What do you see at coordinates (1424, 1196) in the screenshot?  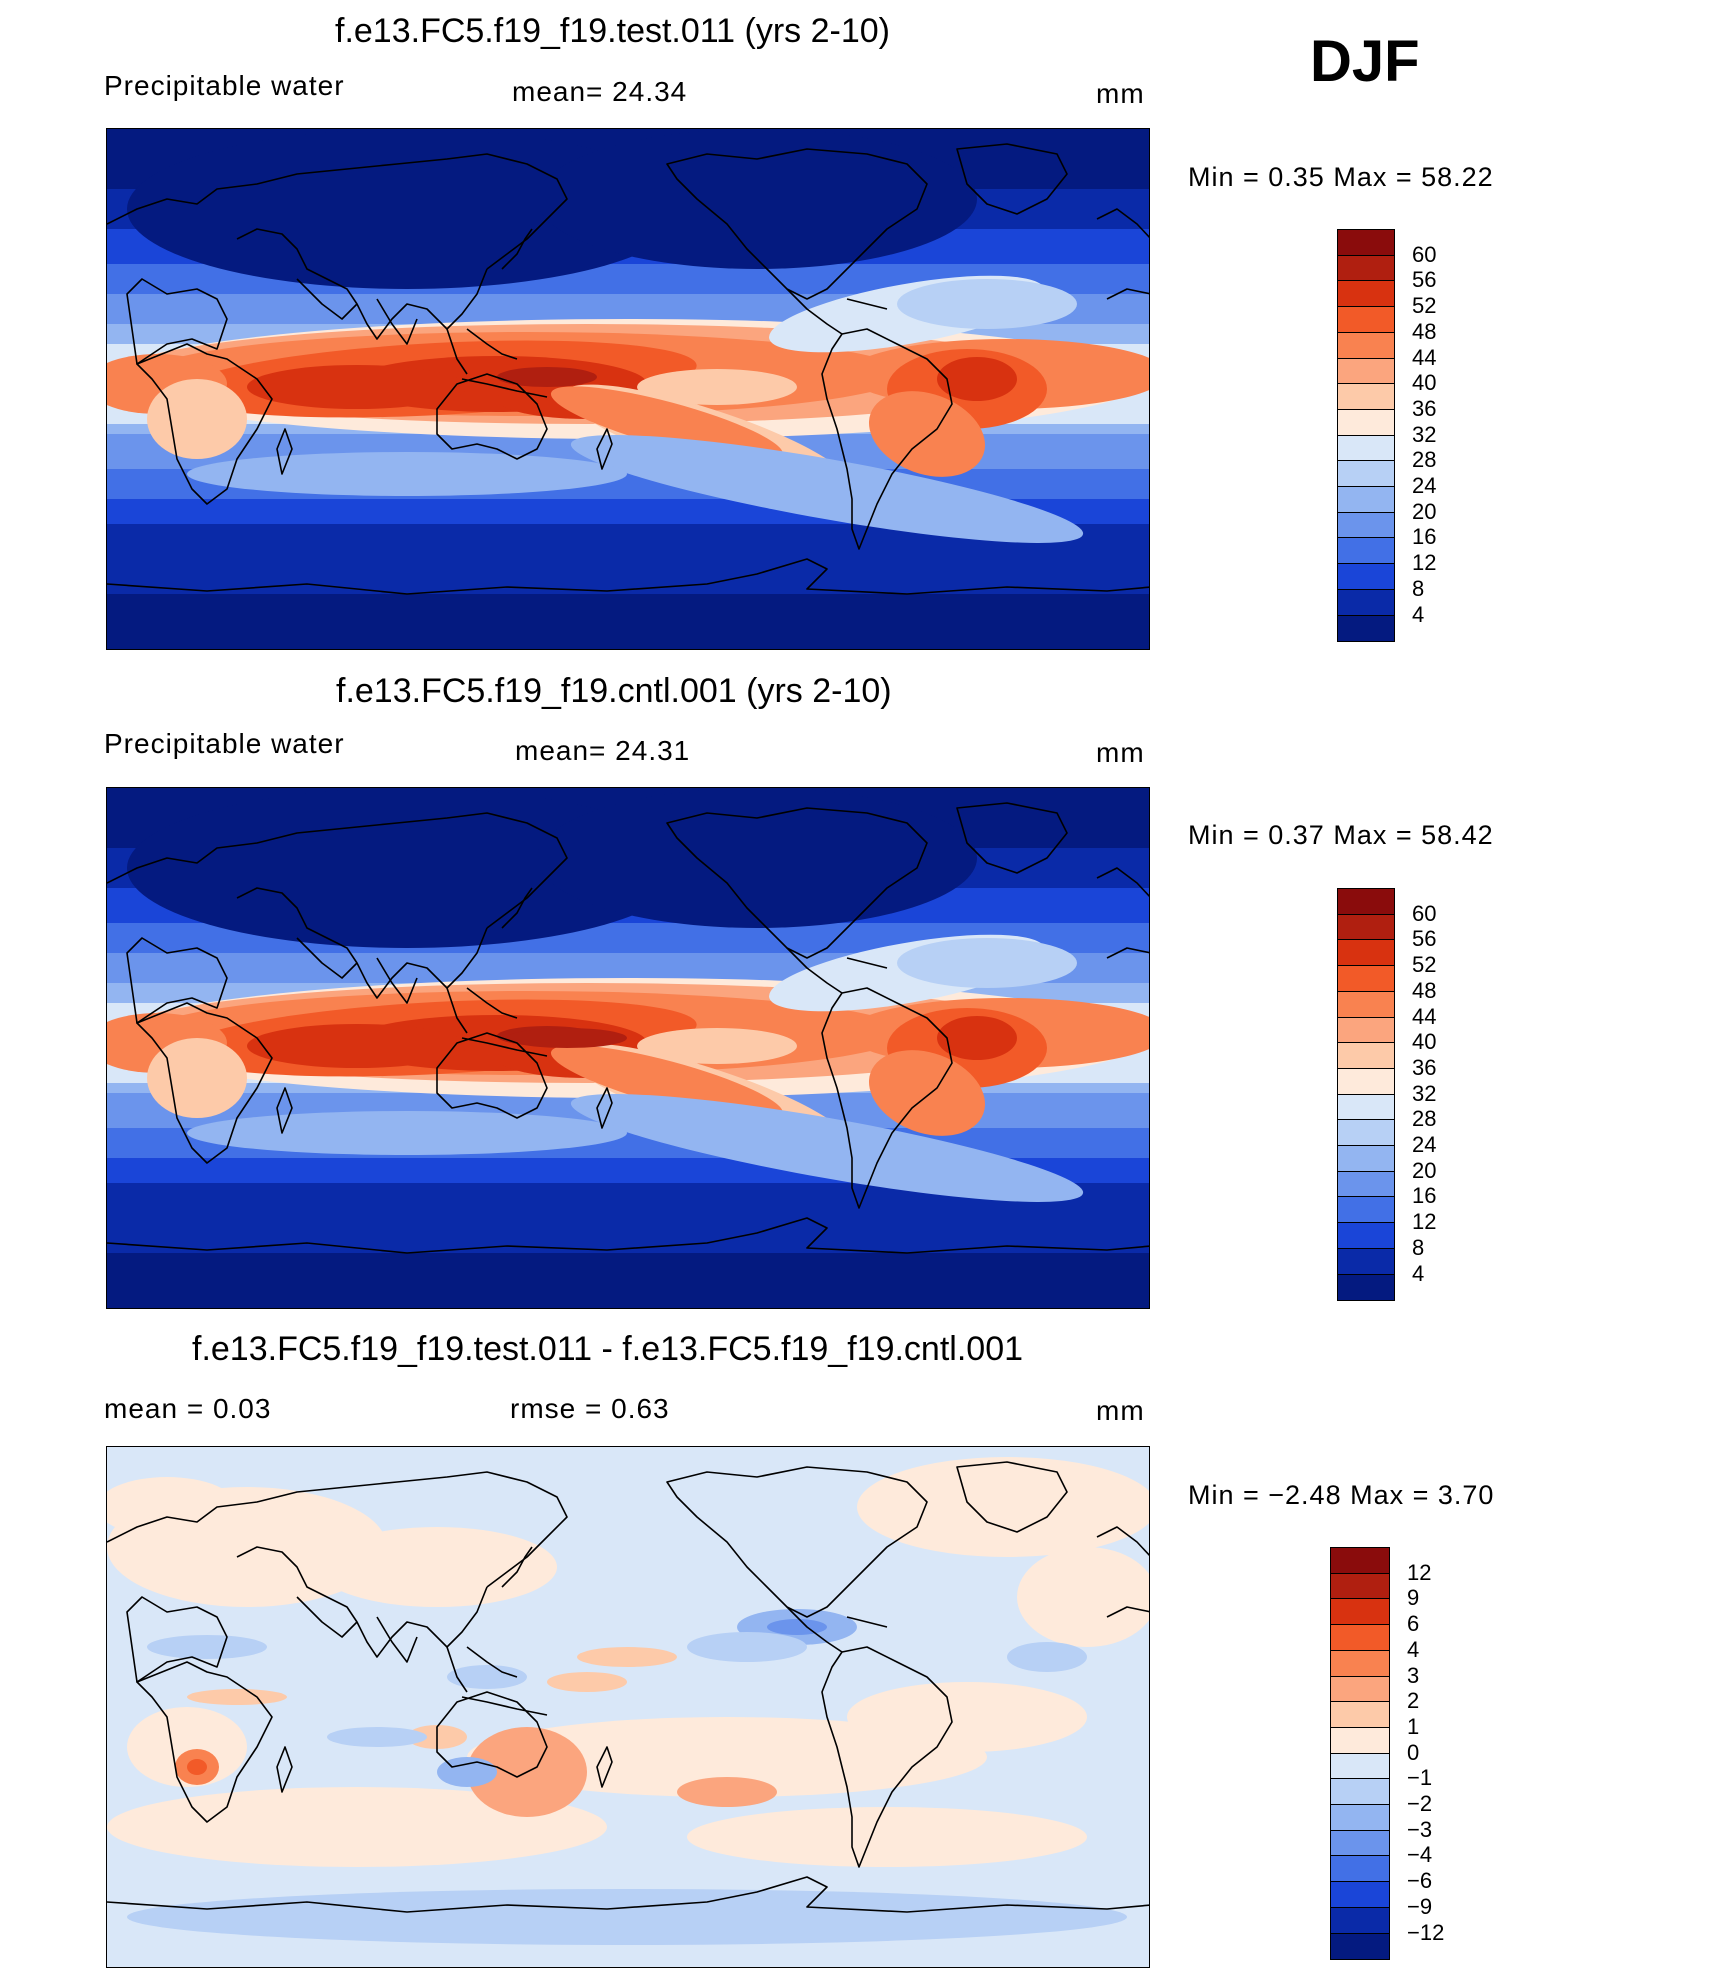 I see `colorbar-tick-label: 16` at bounding box center [1424, 1196].